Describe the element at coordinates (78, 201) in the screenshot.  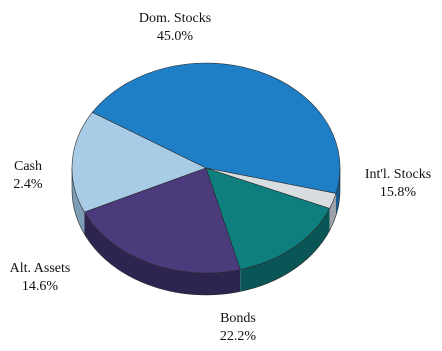
I see `pie-side-int-l-stocks` at that location.